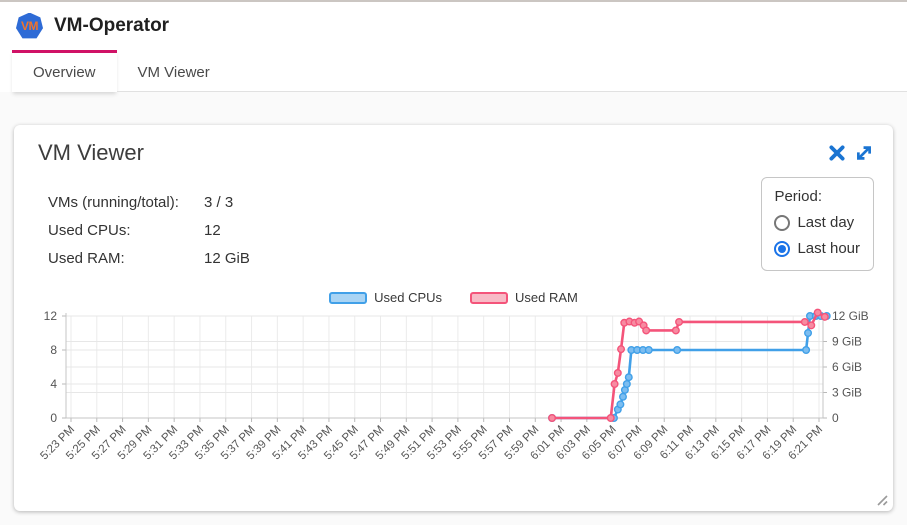  I want to click on tab-overview: Overview, so click(64, 71).